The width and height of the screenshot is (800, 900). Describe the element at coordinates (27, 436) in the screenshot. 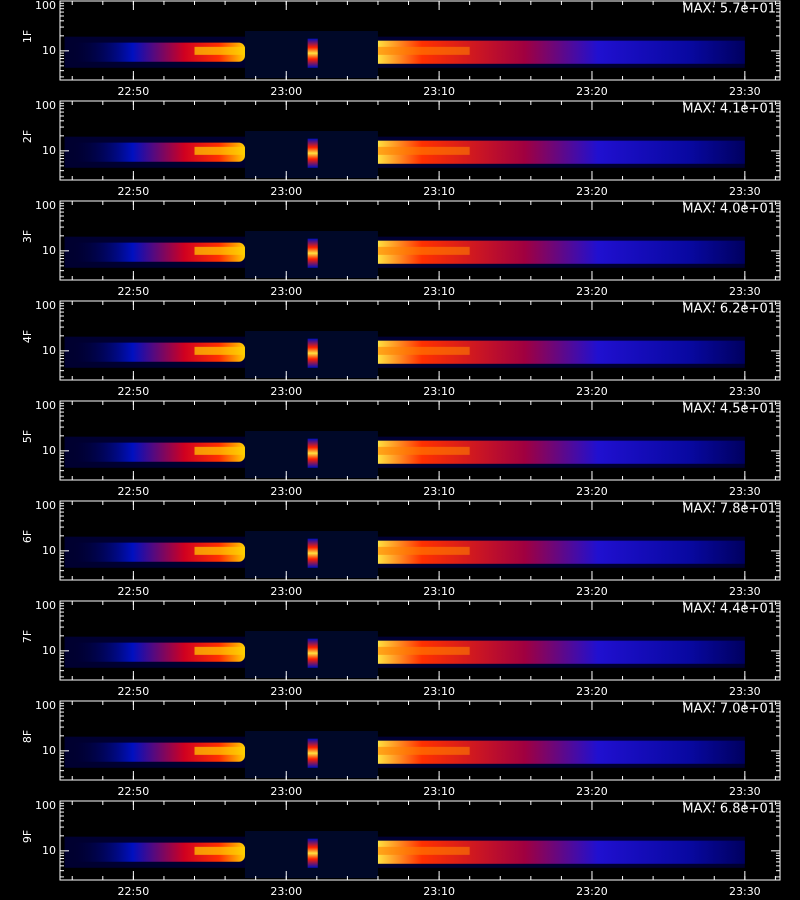

I see `y-axis-label: 5F` at that location.